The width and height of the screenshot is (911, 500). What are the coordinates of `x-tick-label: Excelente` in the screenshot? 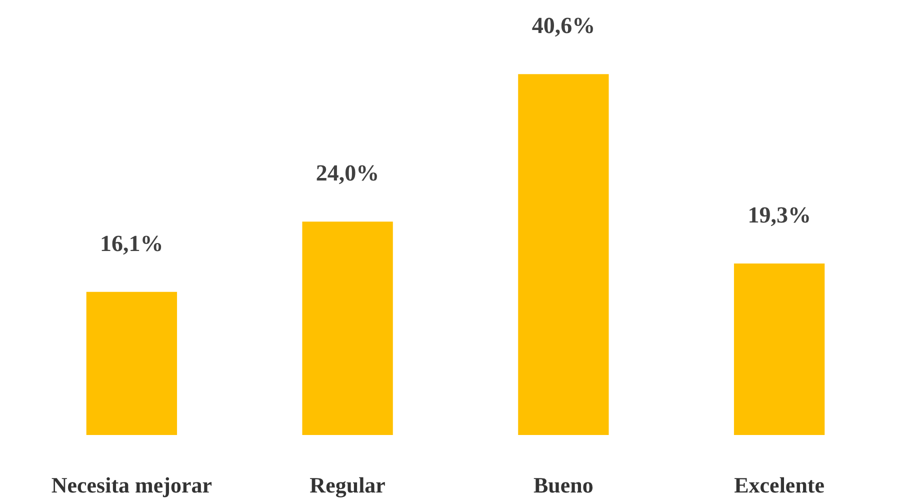 It's located at (779, 485).